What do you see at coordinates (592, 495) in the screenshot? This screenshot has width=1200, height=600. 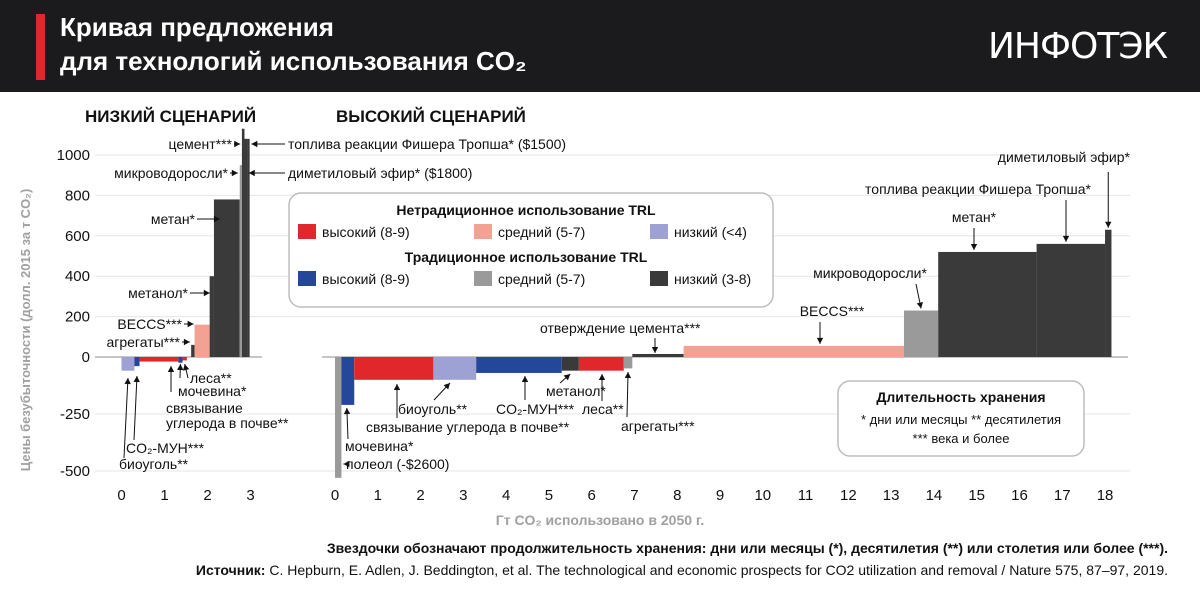 I see `x-tick-label: 6` at bounding box center [592, 495].